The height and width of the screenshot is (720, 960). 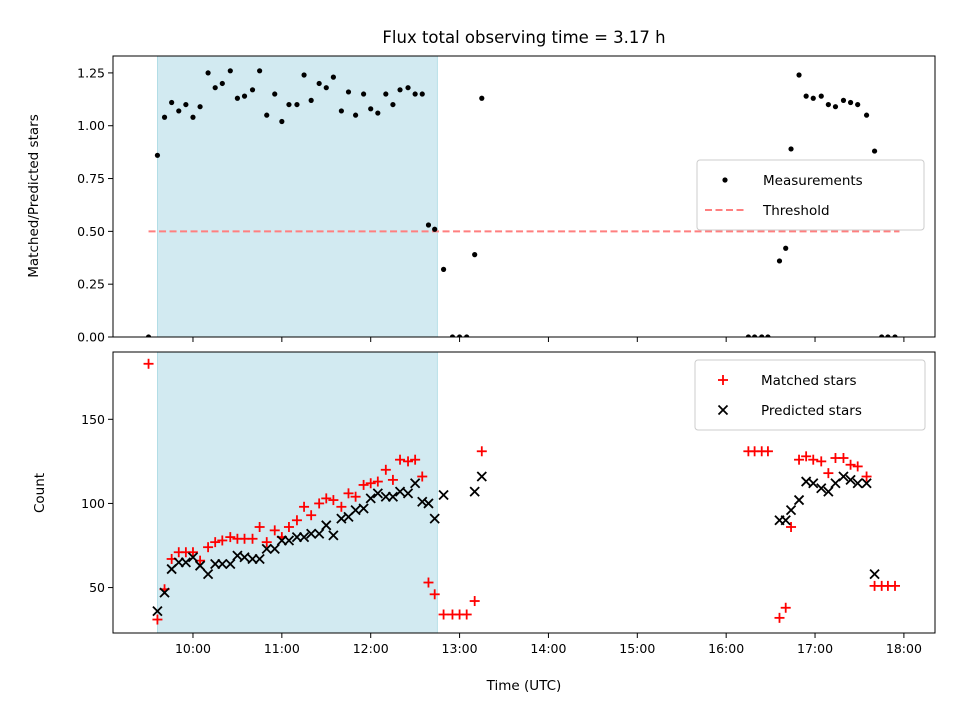 I want to click on y-tick-label: 100, so click(x=93, y=503).